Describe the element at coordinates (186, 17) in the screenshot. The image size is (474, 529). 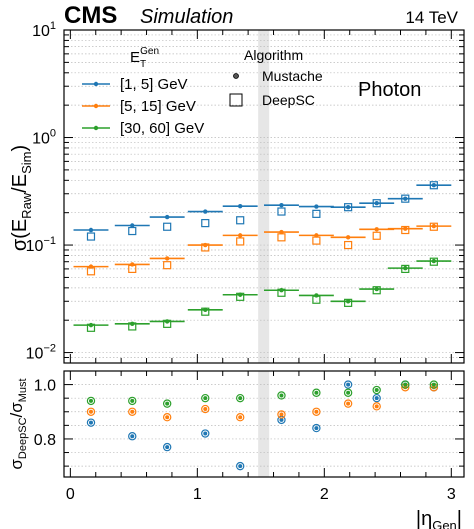
I see `status-label: Simulation` at that location.